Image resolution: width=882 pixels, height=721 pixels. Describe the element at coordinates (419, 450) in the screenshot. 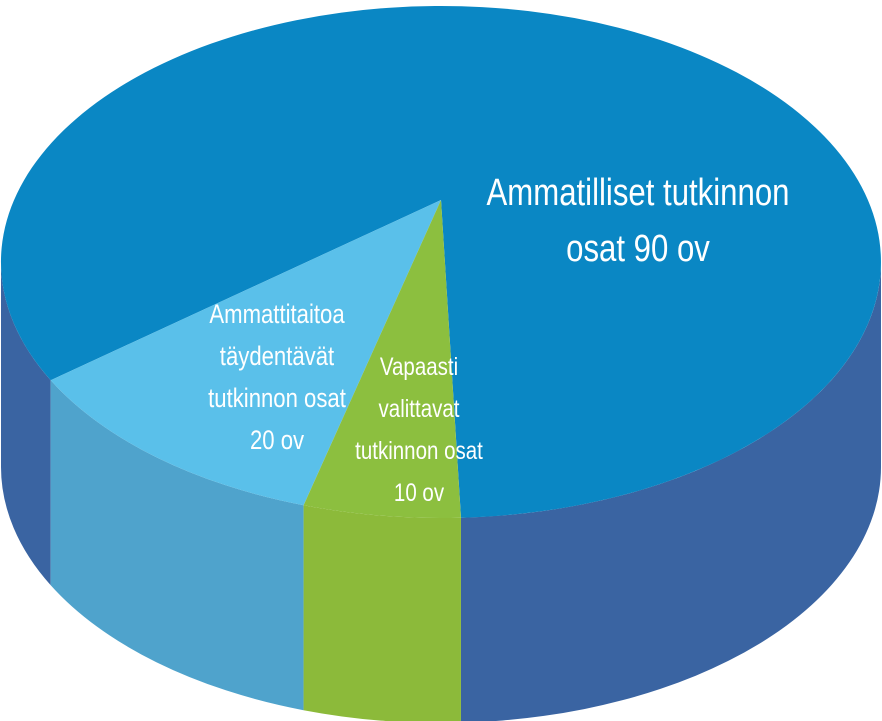

I see `label-vapaasti-line: tutkinnon osat` at that location.